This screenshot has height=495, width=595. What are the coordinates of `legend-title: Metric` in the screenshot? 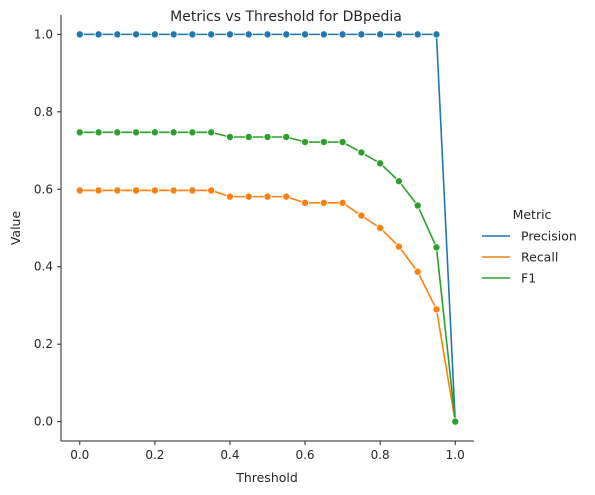 It's located at (532, 214).